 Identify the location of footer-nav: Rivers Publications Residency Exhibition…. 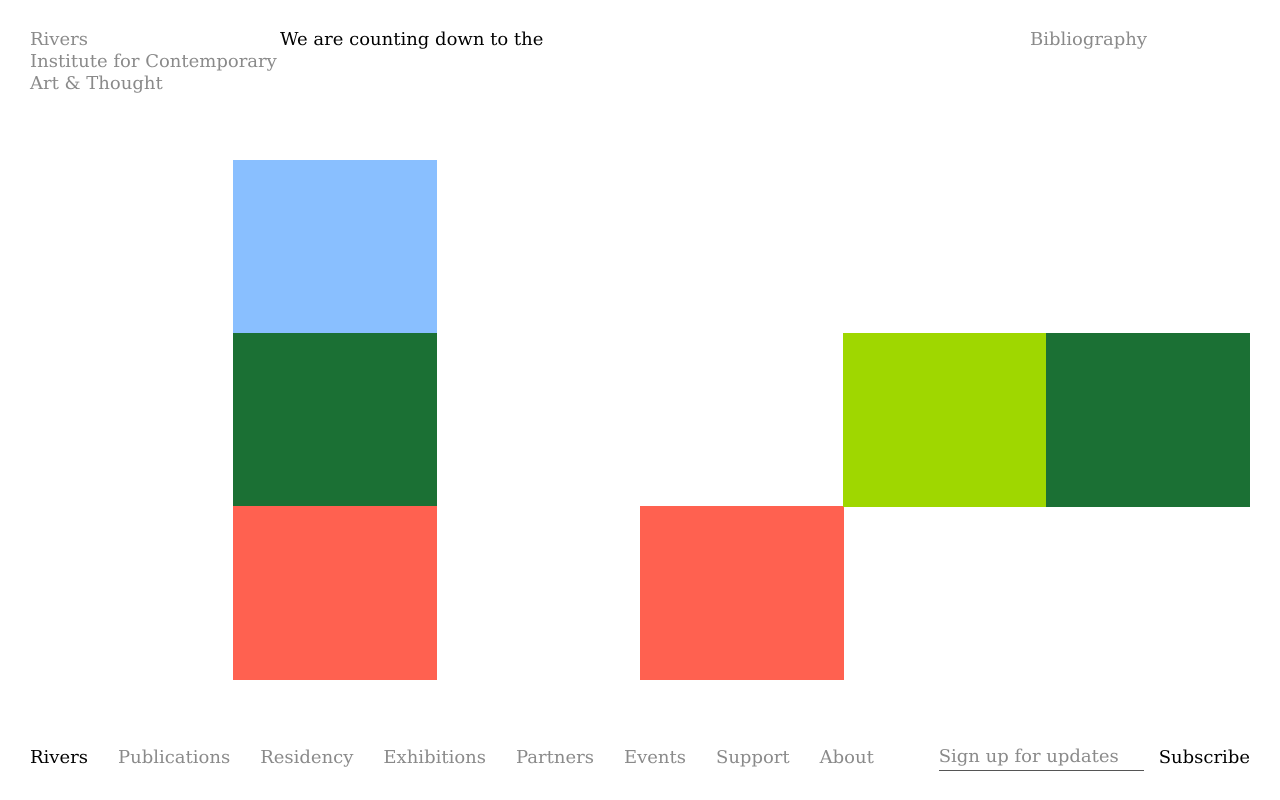
(452, 758).